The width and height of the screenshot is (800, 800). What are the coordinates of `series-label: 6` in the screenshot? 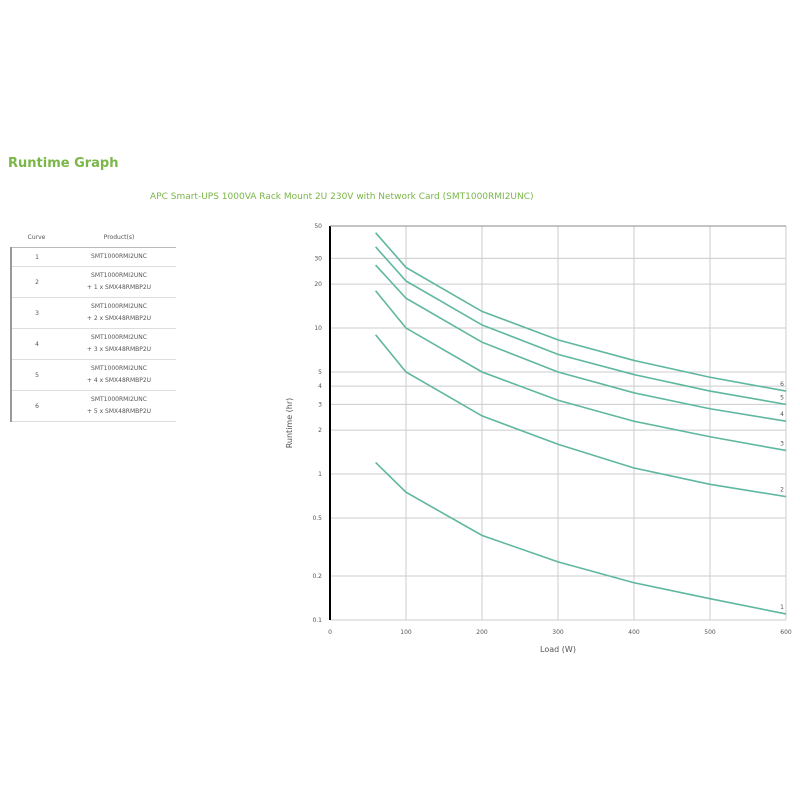 It's located at (782, 384).